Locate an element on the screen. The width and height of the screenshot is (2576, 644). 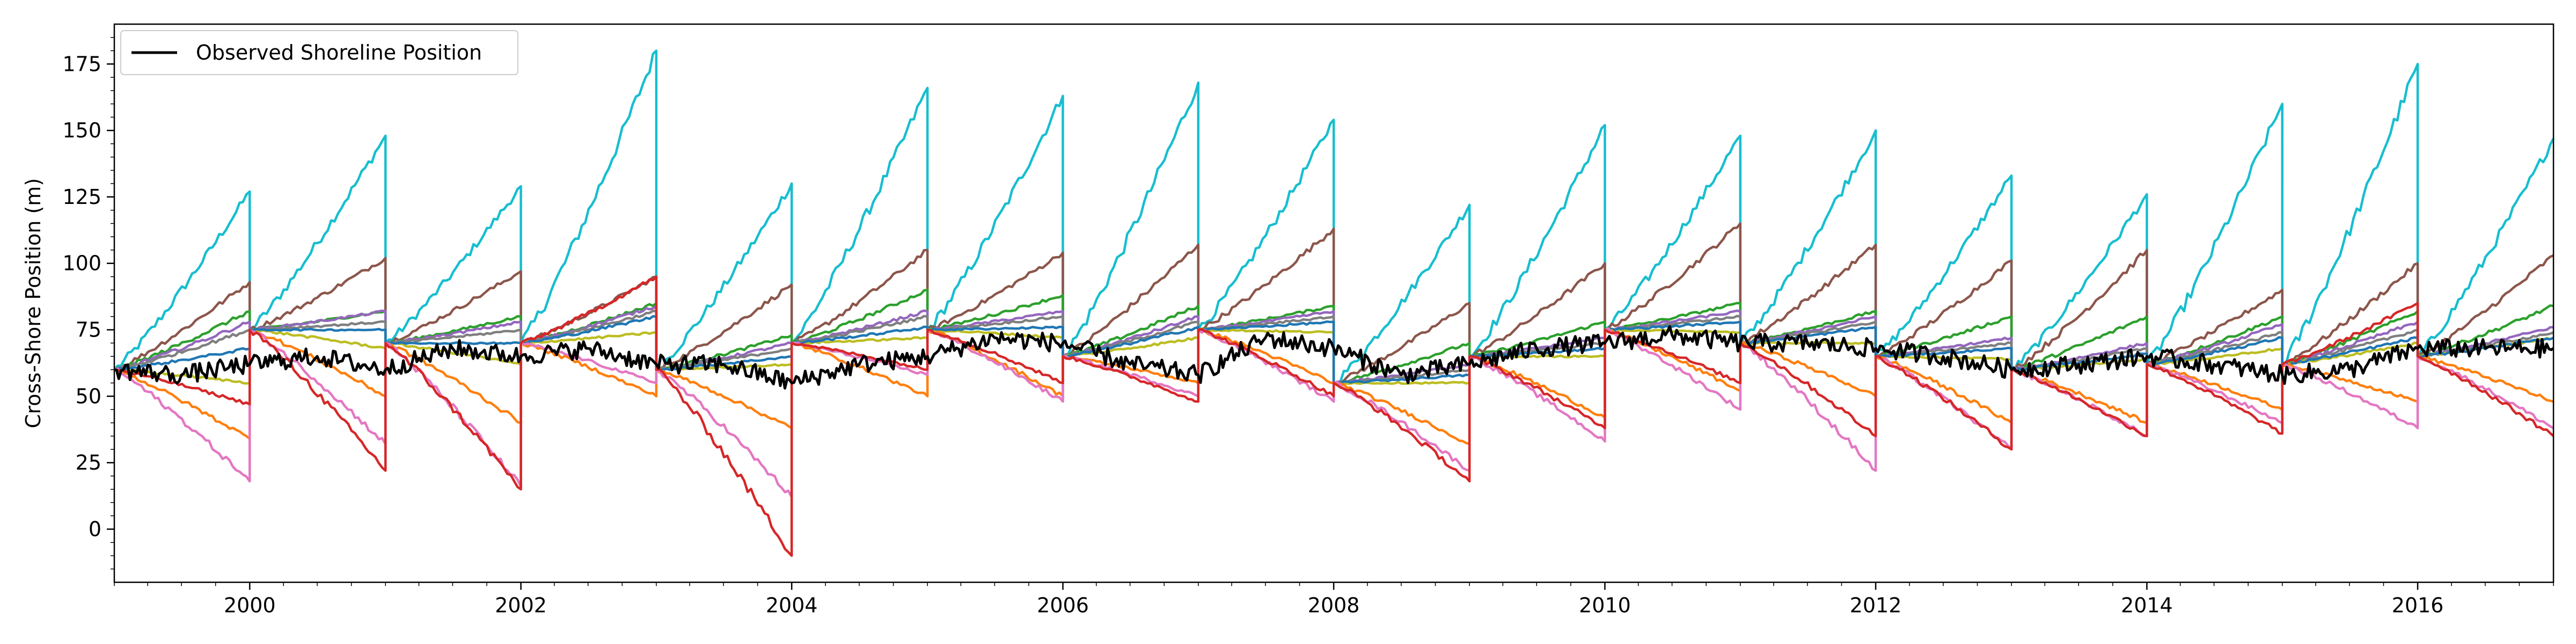
y-tick-label-25: 25 is located at coordinates (88, 462).